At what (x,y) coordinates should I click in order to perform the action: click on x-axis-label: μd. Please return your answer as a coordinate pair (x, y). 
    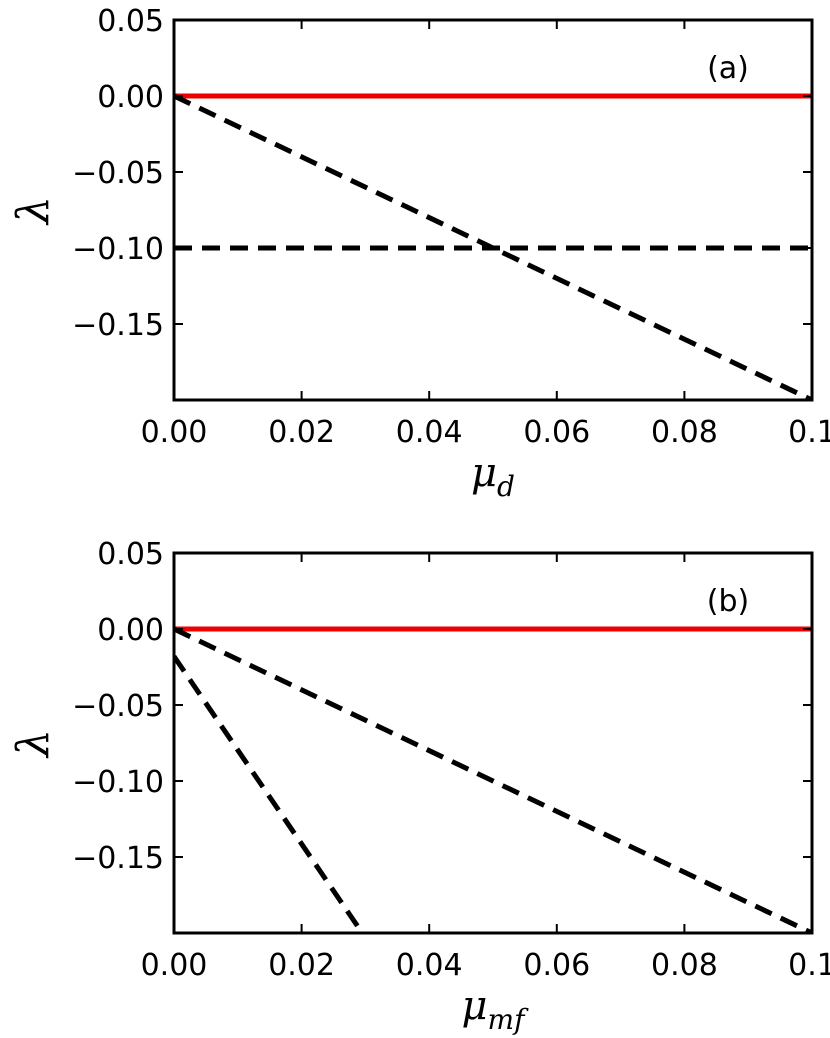
    Looking at the image, I should click on (493, 476).